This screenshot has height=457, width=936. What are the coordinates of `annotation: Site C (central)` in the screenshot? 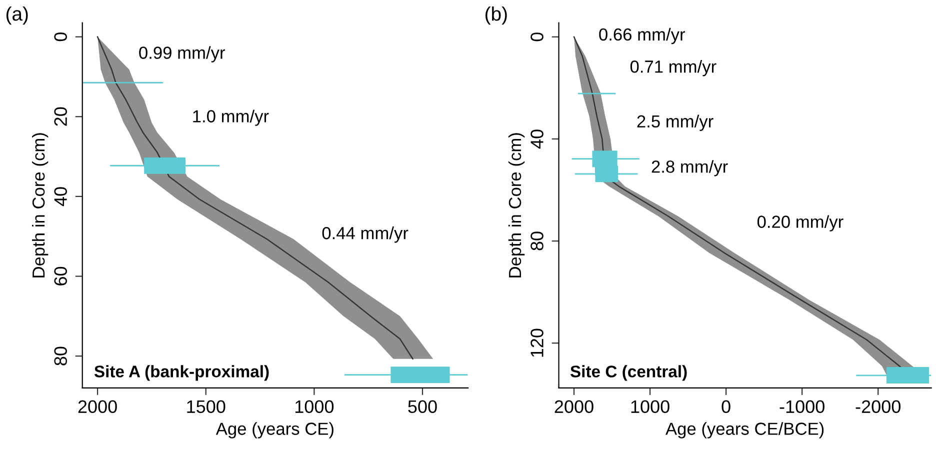 It's located at (628, 373).